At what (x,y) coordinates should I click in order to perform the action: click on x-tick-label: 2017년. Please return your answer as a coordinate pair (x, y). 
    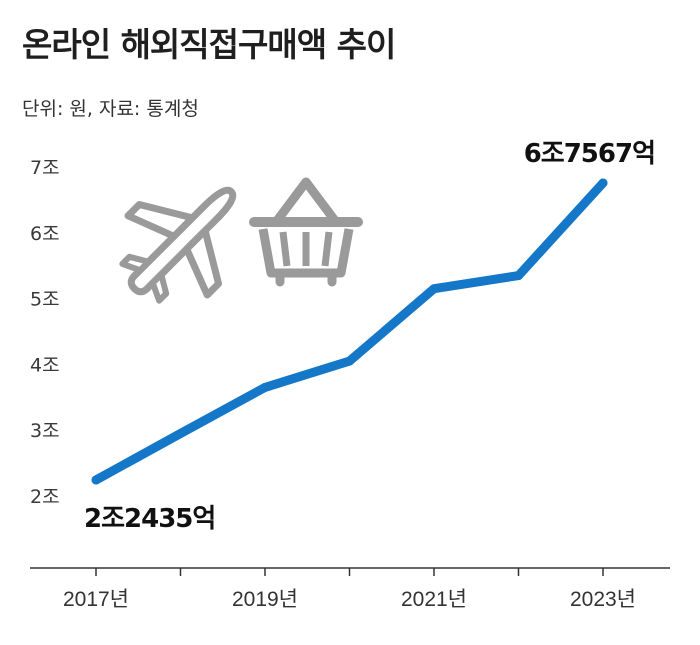
    Looking at the image, I should click on (96, 599).